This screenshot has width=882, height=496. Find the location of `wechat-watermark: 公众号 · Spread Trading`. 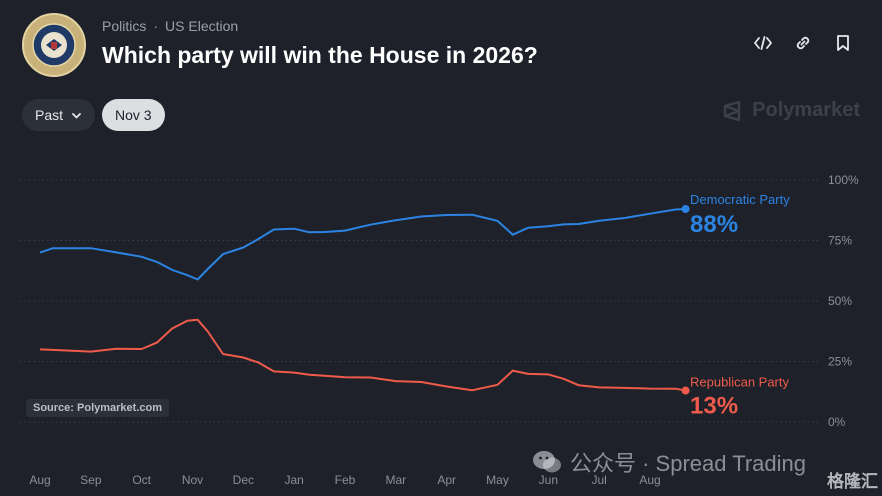

wechat-watermark: 公众号 · Spread Trading is located at coordinates (669, 462).